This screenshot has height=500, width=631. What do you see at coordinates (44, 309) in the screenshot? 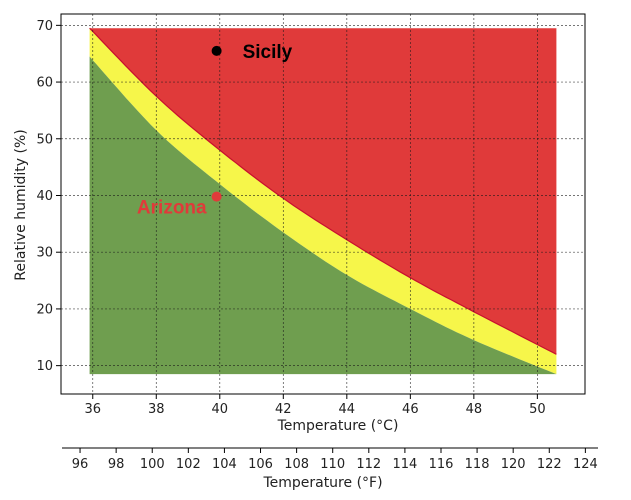
I see `y-tick-label: 20` at bounding box center [44, 309].